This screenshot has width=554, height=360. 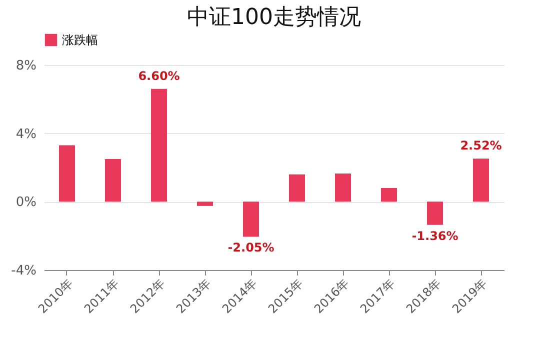 I want to click on y-tick-label: -4%, so click(x=23, y=271).